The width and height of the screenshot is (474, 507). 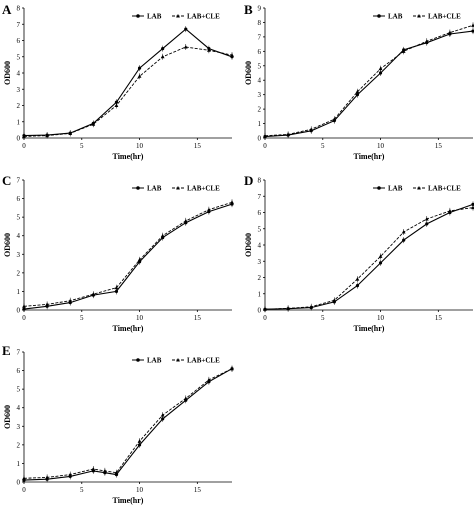 I want to click on panel-letter: B, so click(x=248, y=9).